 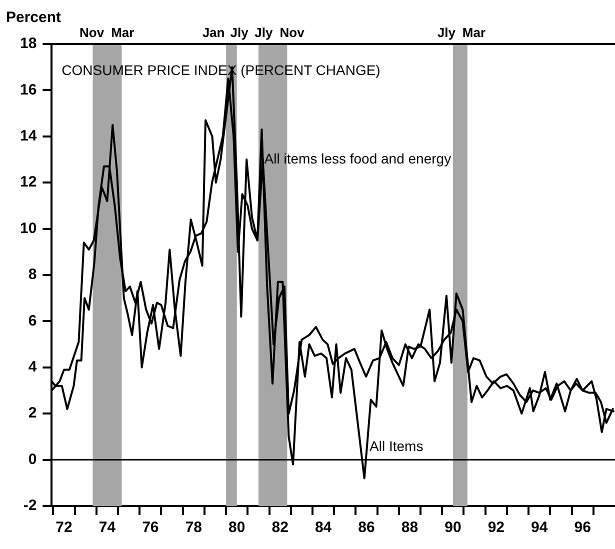 What do you see at coordinates (323, 527) in the screenshot?
I see `x-tick-label: 84` at bounding box center [323, 527].